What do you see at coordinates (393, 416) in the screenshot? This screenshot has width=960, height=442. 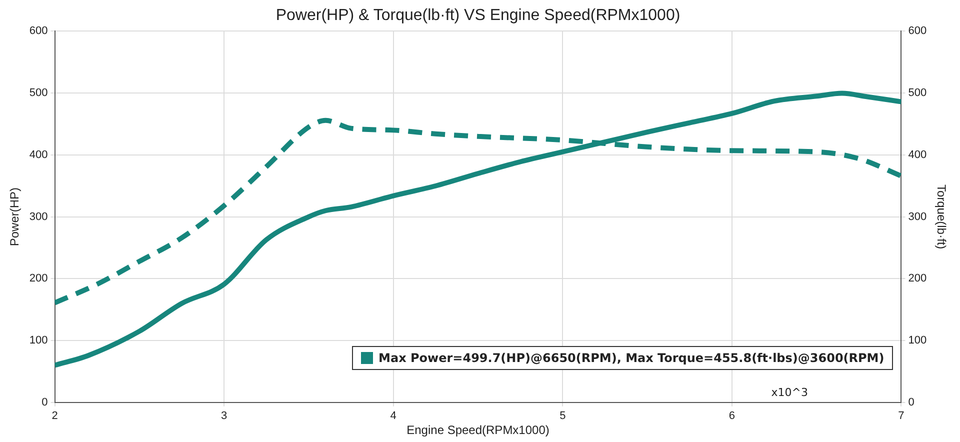 I see `x-tick-label: 4` at bounding box center [393, 416].